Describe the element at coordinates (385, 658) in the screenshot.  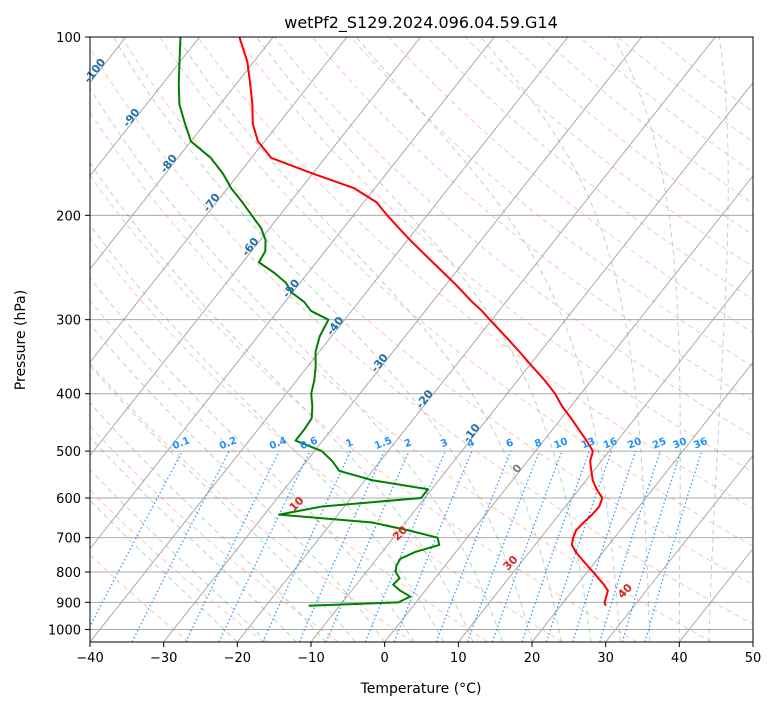
I see `x-tick-label: 0` at that location.